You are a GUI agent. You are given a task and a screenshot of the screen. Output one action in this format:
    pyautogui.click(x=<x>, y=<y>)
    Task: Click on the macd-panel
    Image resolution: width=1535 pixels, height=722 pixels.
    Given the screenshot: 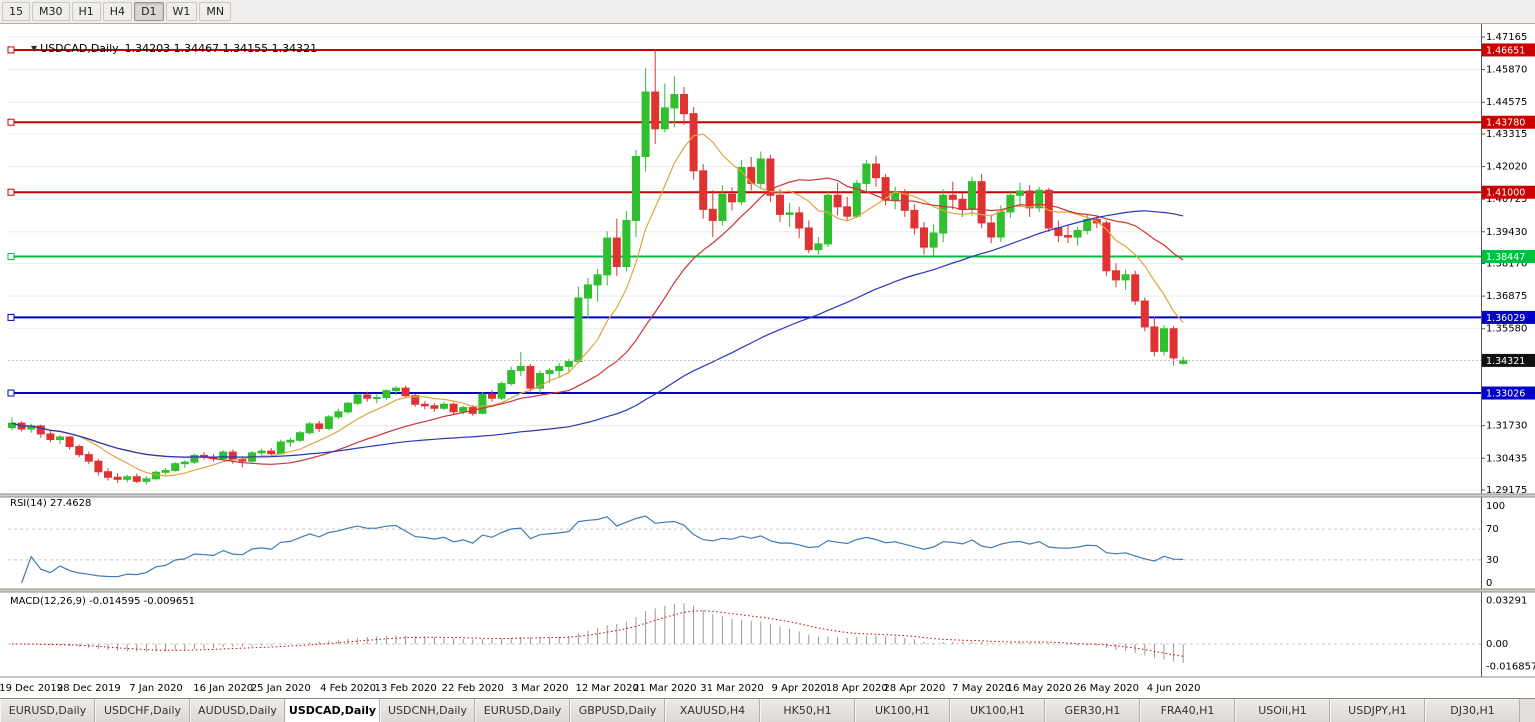 What is the action you would take?
    pyautogui.click(x=744, y=633)
    